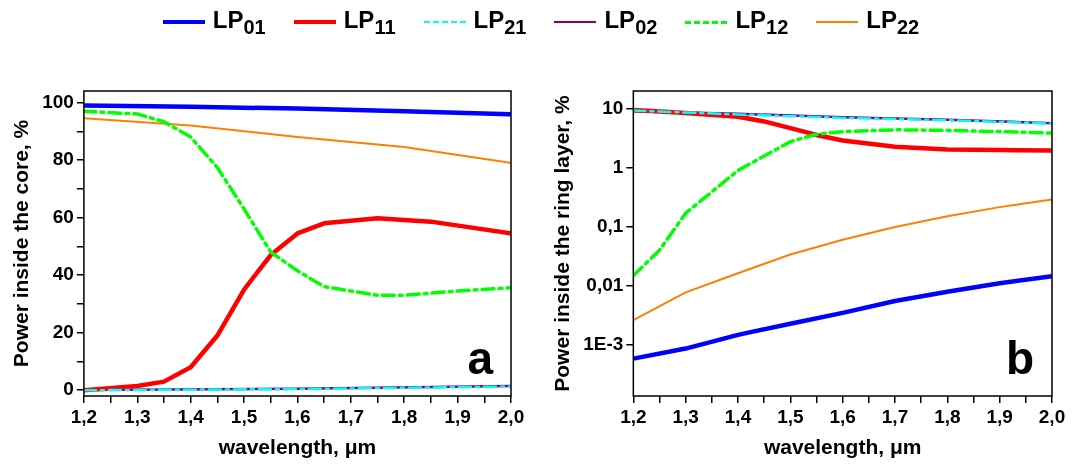 Image resolution: width=1082 pixels, height=469 pixels. I want to click on annotation: b, so click(1019, 357).